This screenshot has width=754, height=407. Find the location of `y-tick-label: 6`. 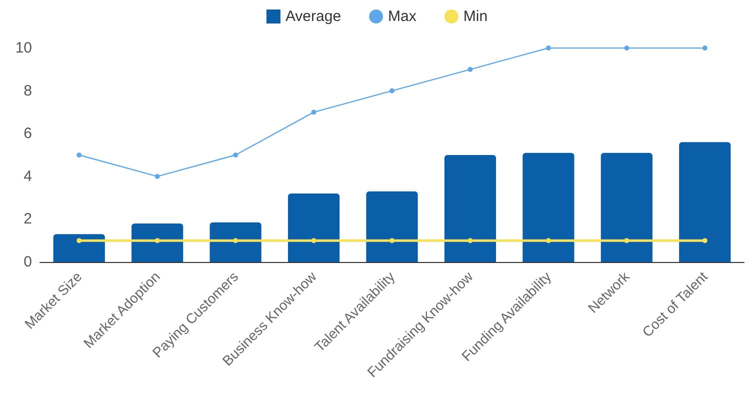

y-tick-label: 6 is located at coordinates (28, 133).